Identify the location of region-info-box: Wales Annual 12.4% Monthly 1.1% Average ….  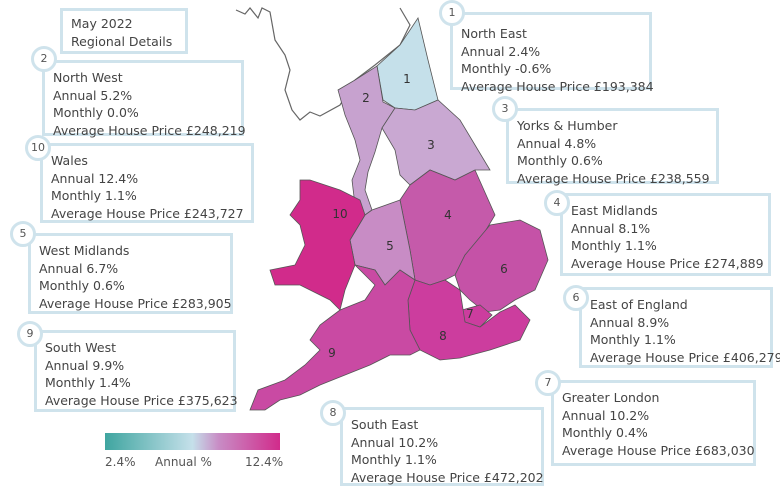
(147, 183).